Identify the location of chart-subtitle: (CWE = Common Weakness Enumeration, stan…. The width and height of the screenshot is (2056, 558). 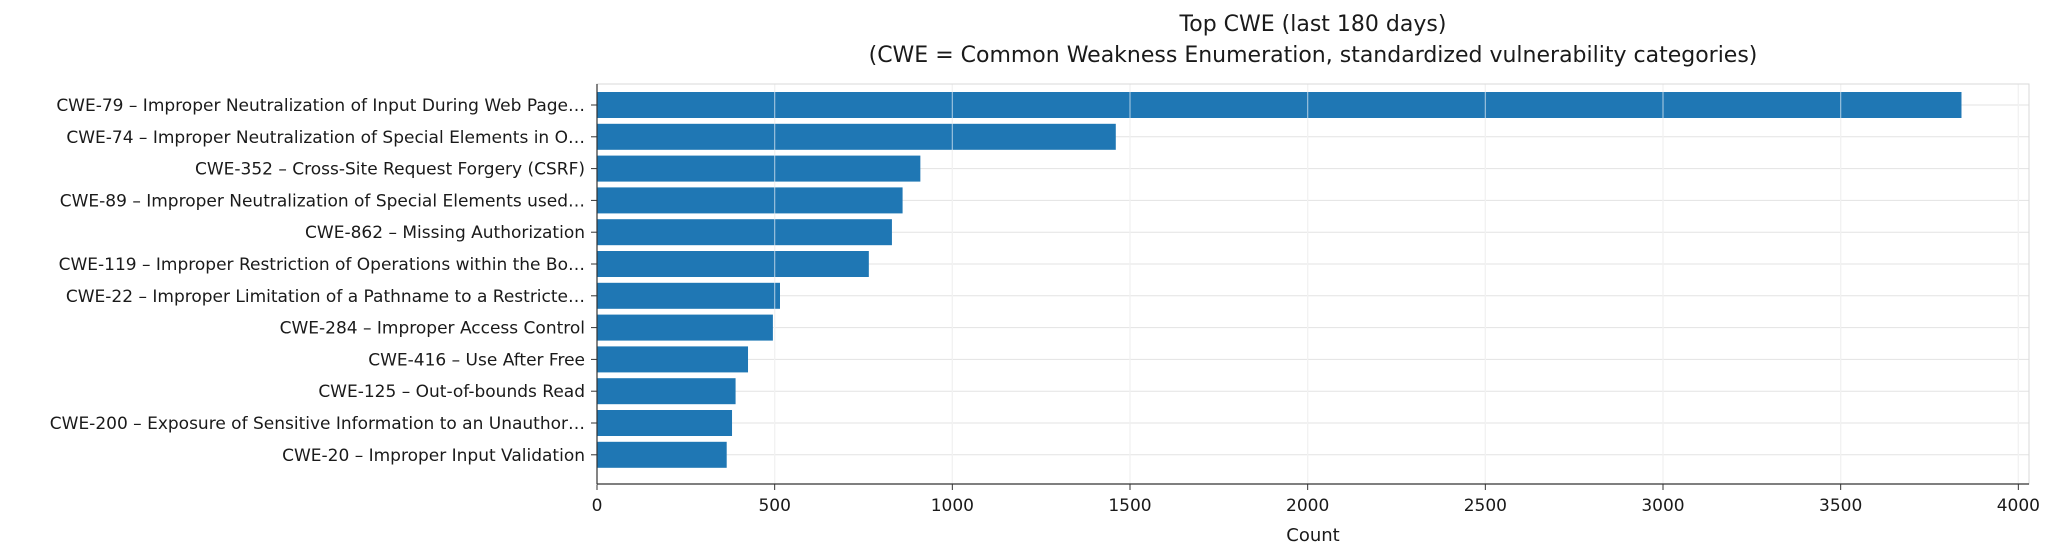
(1313, 55).